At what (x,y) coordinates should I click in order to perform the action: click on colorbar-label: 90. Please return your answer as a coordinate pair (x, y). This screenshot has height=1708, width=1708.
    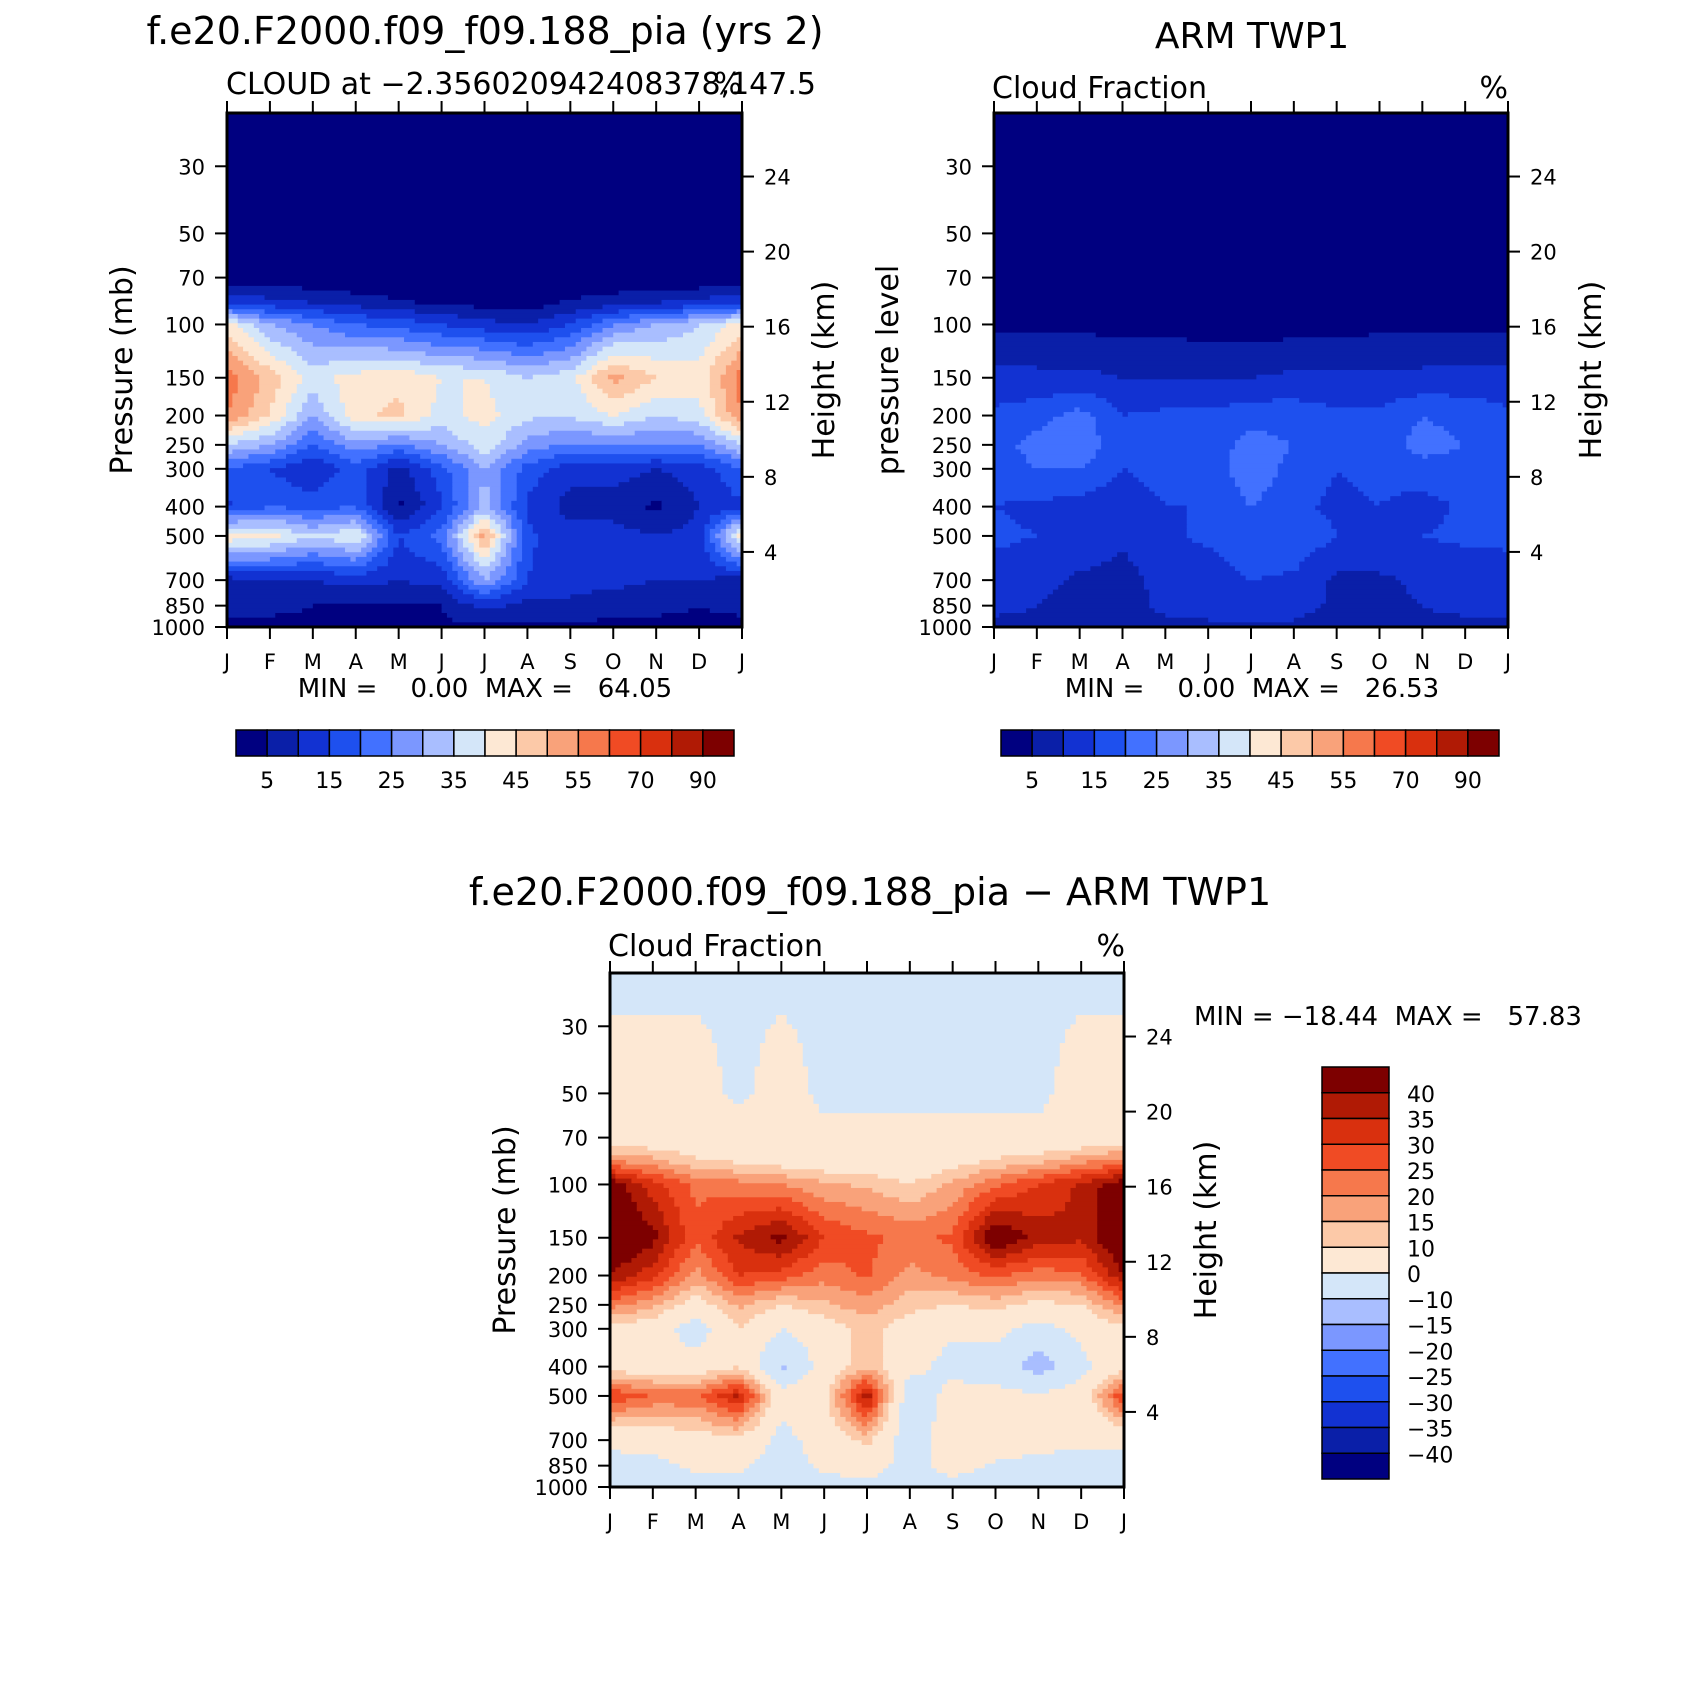
    Looking at the image, I should click on (703, 781).